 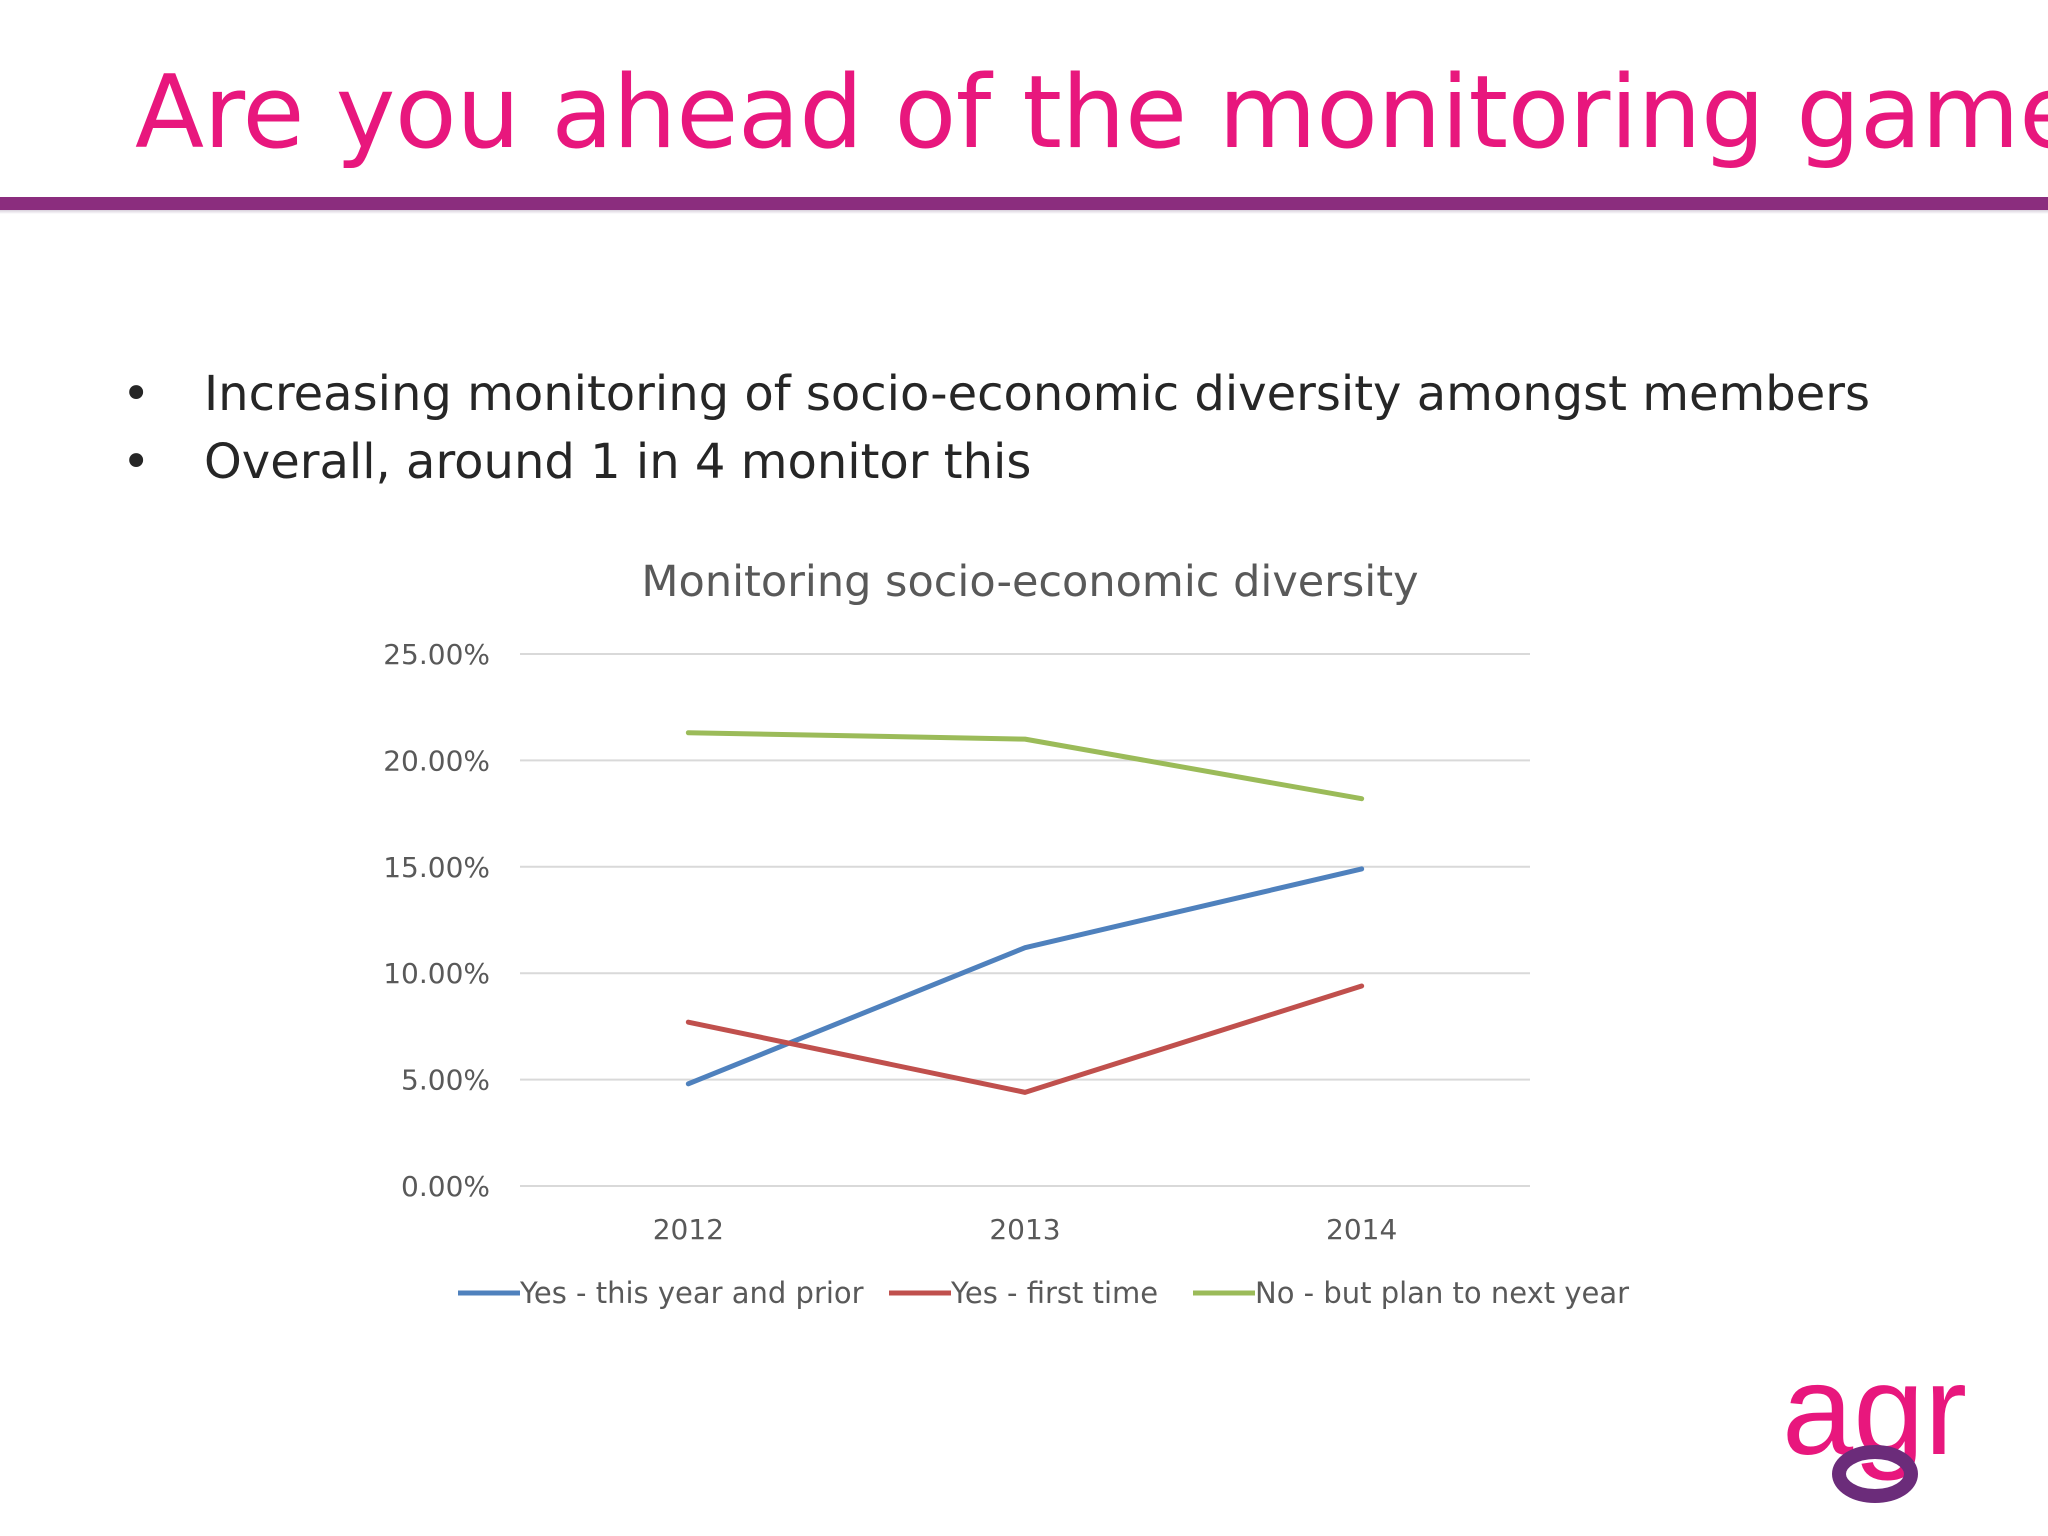 I want to click on chart-series, so click(x=1025, y=912).